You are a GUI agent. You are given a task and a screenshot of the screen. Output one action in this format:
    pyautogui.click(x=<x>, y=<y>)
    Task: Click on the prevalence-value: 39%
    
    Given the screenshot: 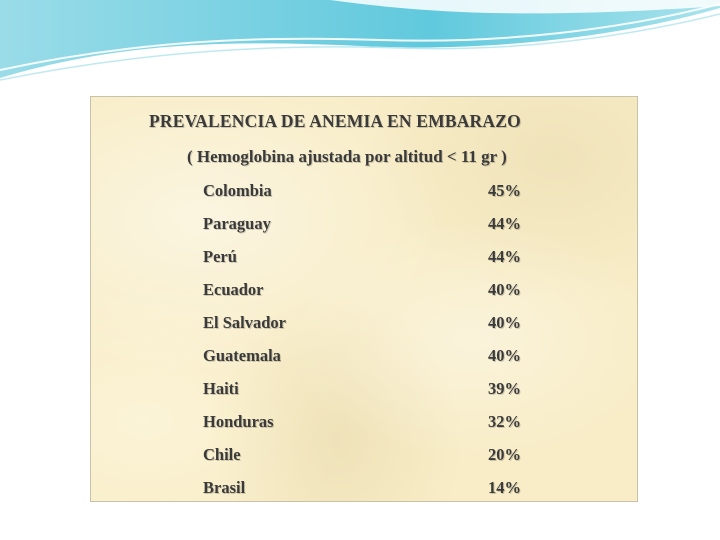 What is the action you would take?
    pyautogui.click(x=504, y=388)
    